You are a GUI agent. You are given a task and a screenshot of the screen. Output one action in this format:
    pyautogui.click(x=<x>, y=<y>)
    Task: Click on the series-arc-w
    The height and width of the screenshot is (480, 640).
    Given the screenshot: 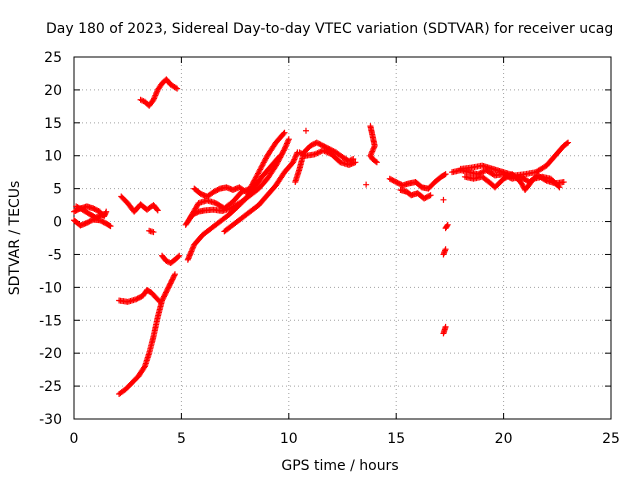 What is the action you would take?
    pyautogui.click(x=446, y=226)
    